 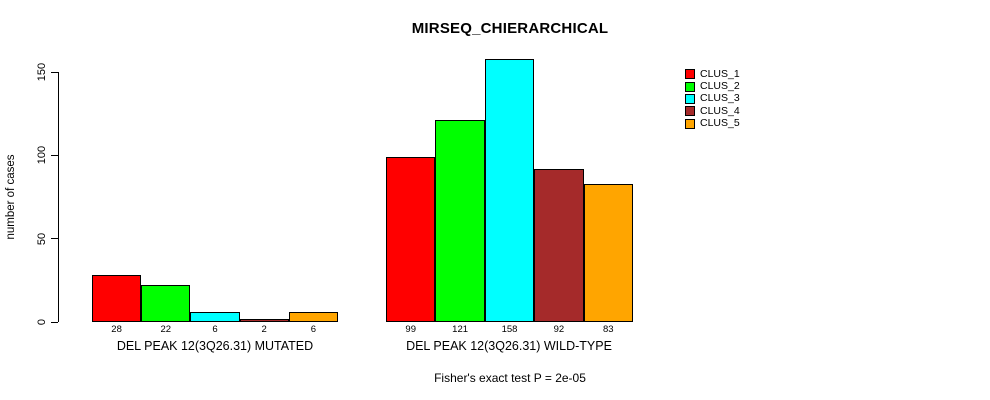 I want to click on bar-value-label: 158, so click(x=509, y=329).